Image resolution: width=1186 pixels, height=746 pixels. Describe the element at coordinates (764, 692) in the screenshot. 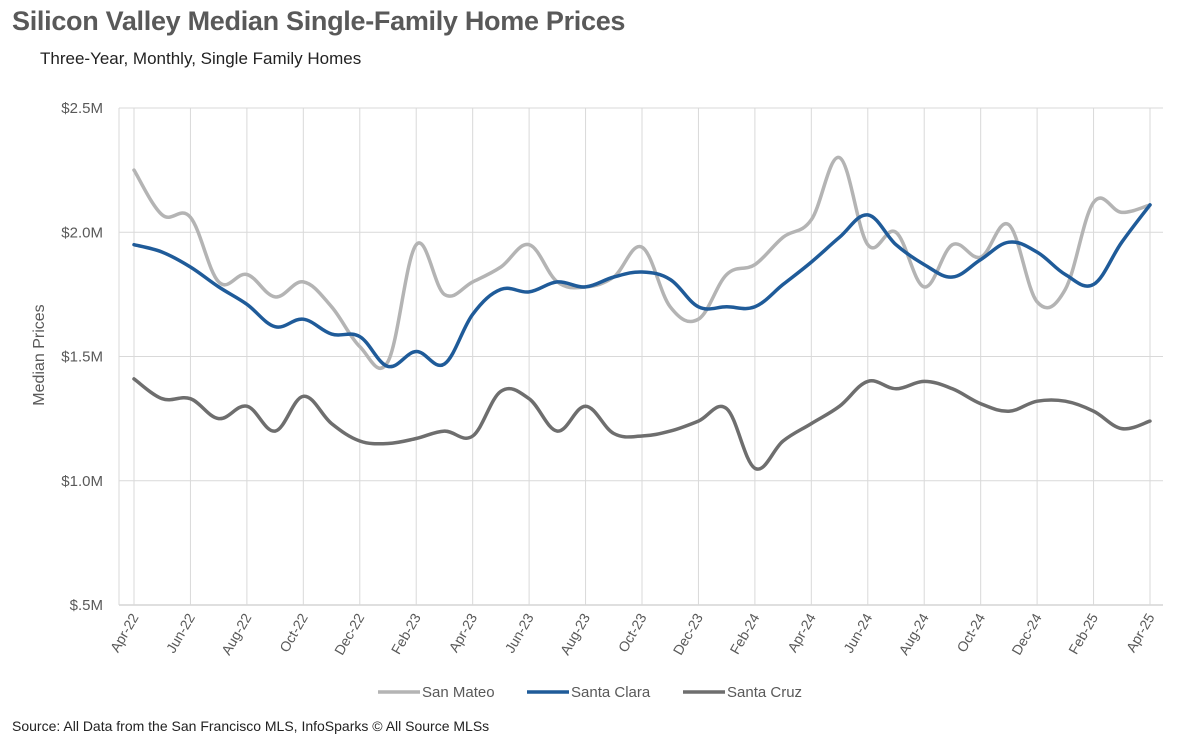

I see `legend-label: Santa Cruz` at that location.